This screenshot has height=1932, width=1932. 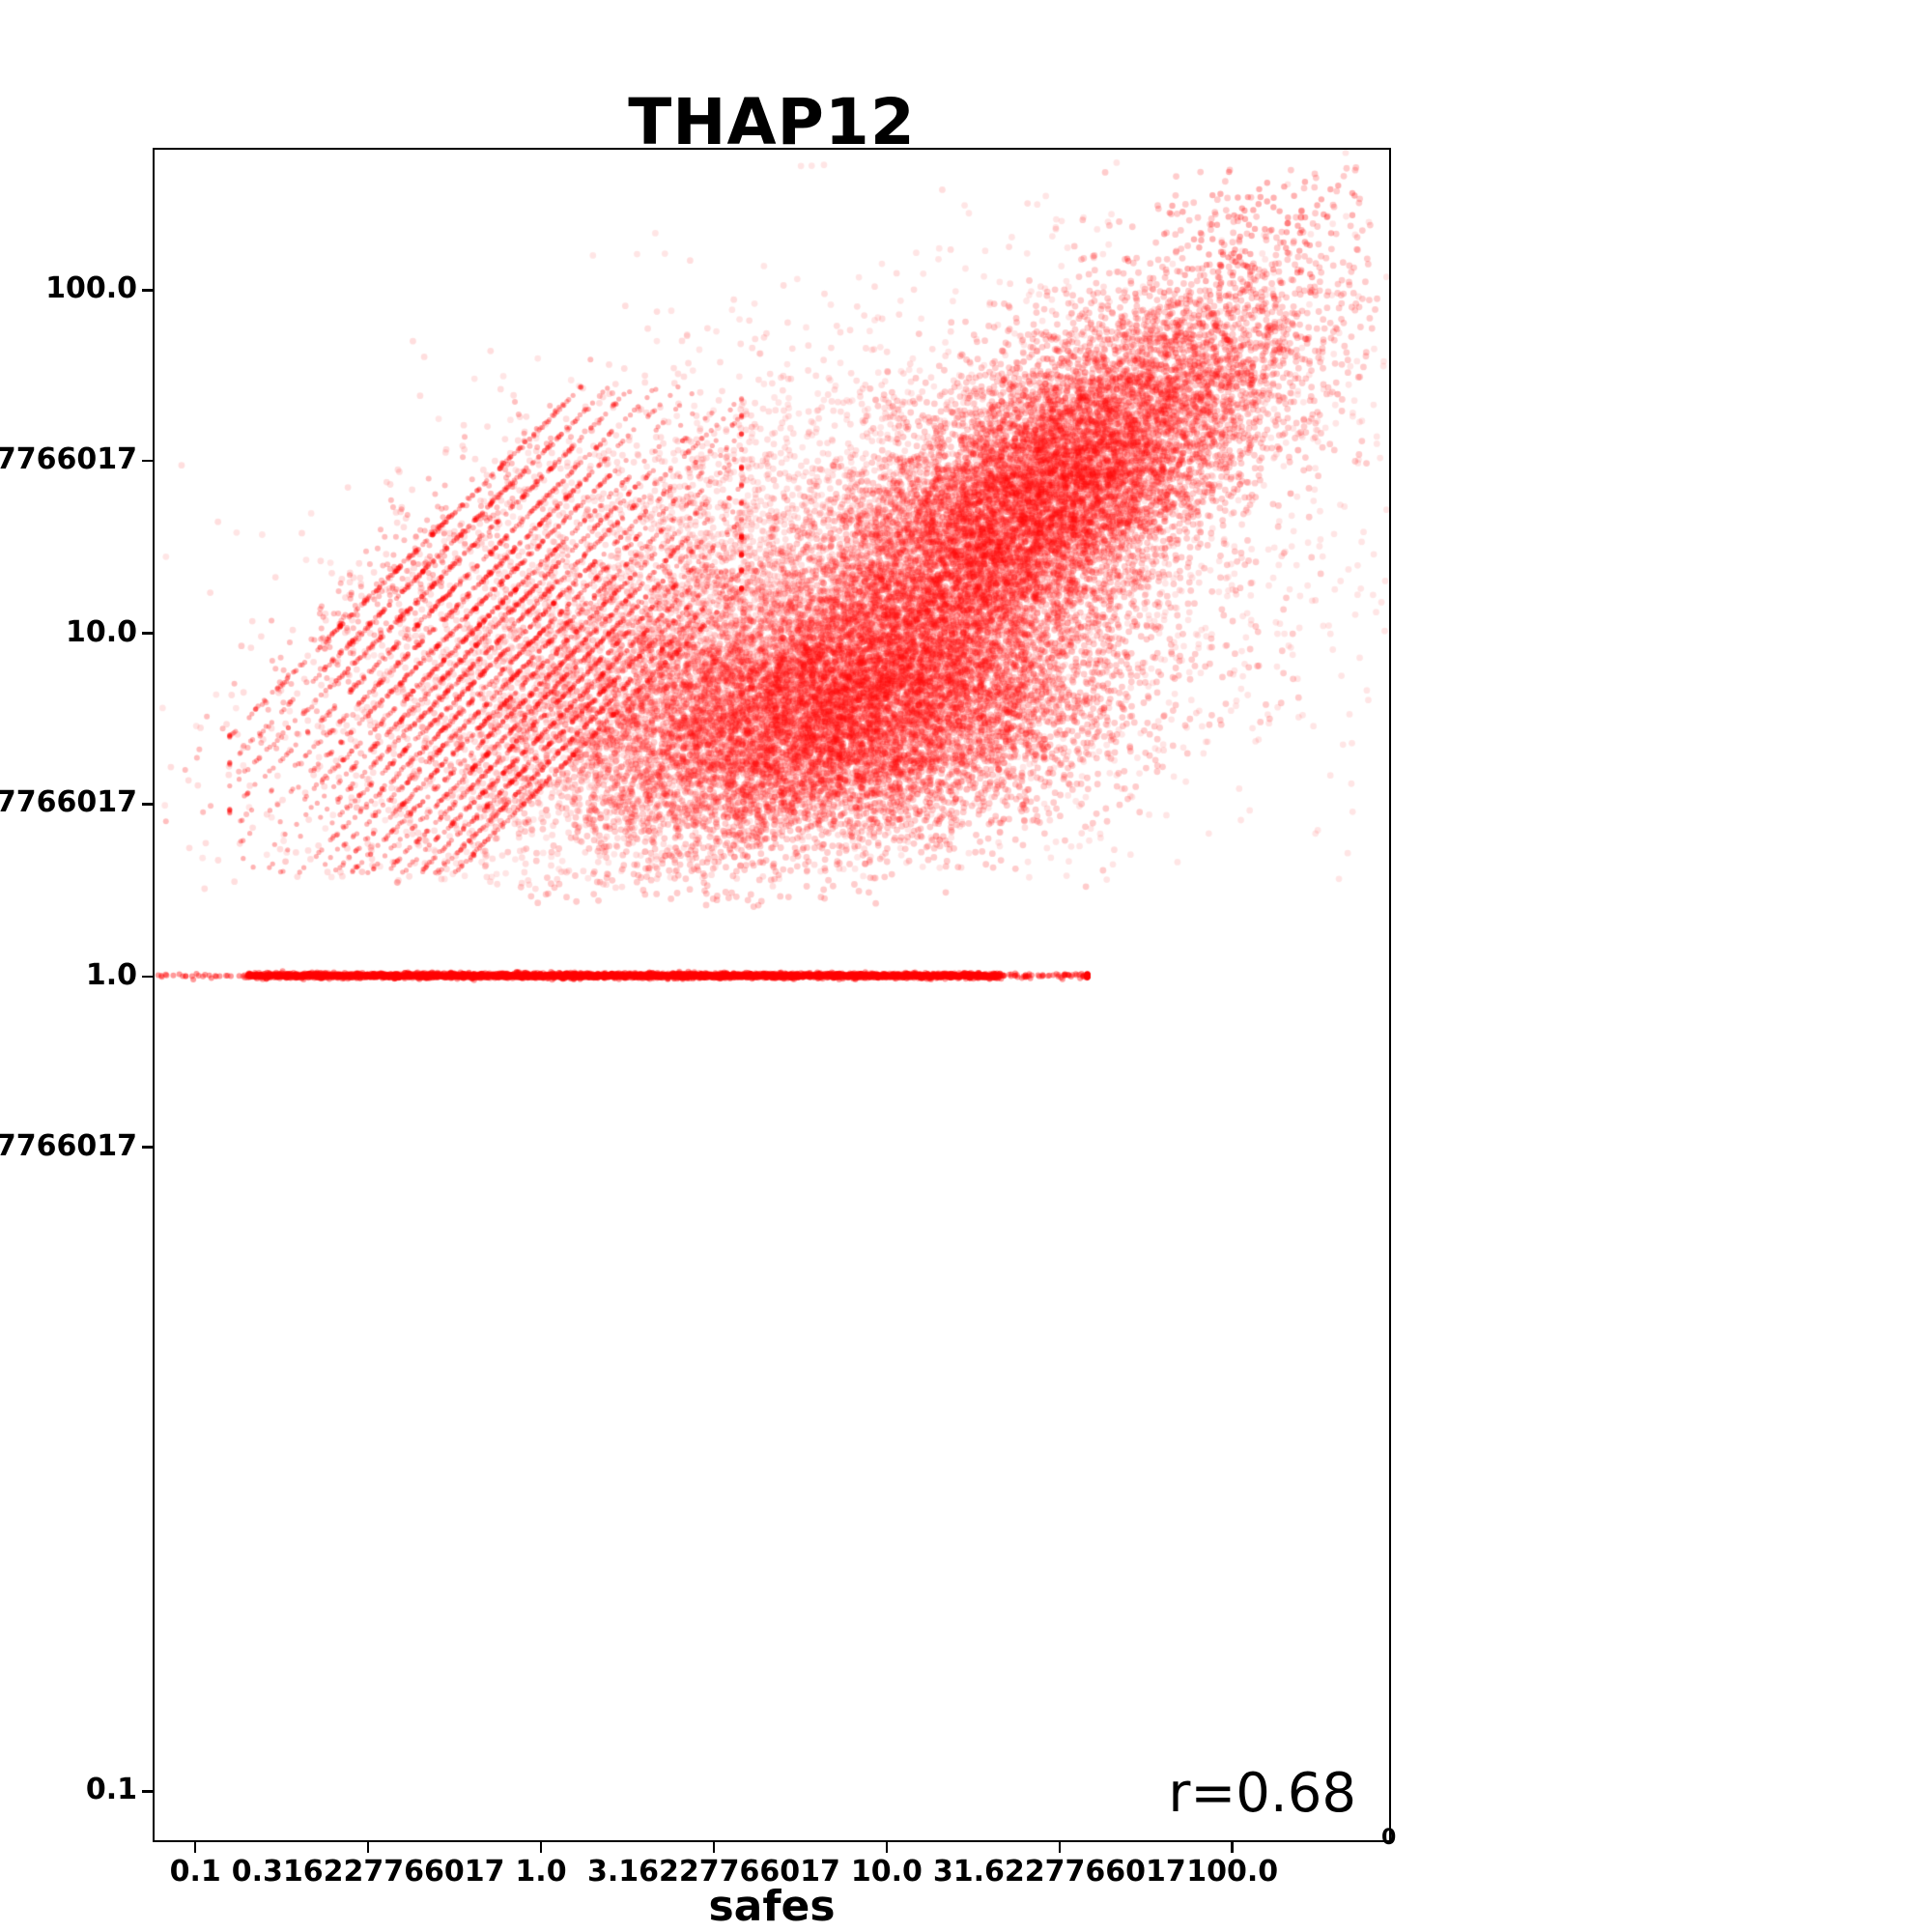 What do you see at coordinates (111, 1790) in the screenshot?
I see `y-tick-label: 0.1` at bounding box center [111, 1790].